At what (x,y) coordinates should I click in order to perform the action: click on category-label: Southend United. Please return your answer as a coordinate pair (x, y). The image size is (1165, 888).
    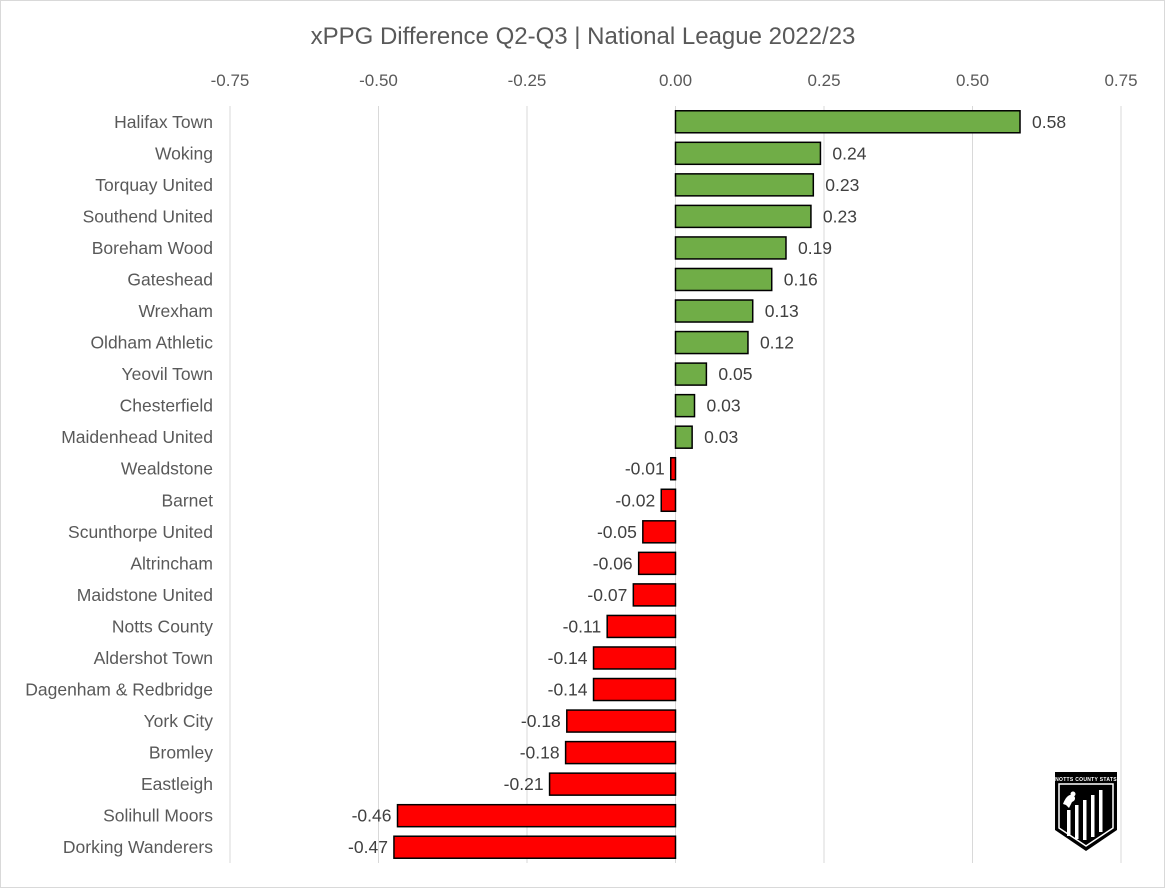
    Looking at the image, I should click on (148, 216).